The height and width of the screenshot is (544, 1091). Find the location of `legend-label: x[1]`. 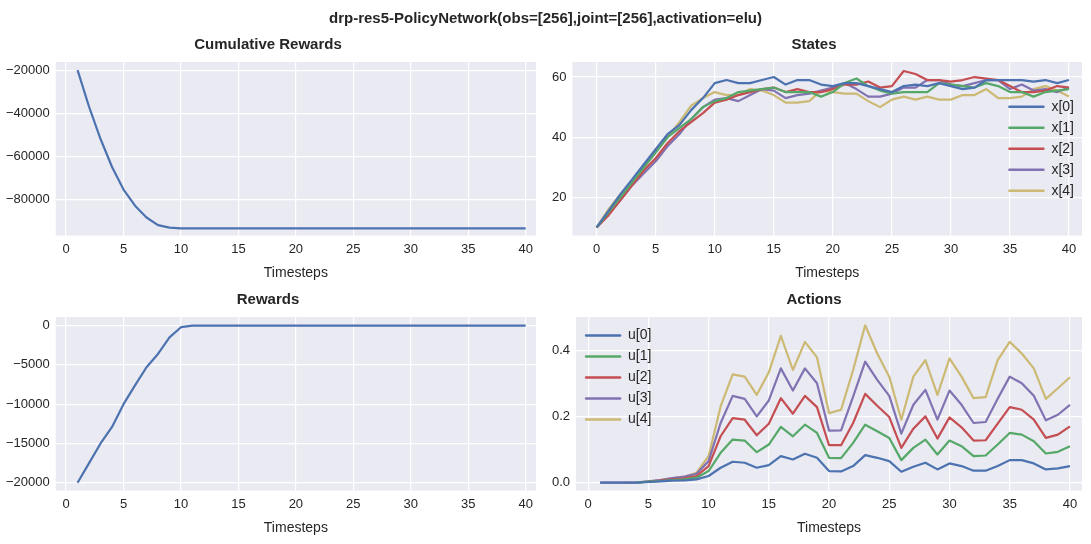

legend-label: x[1] is located at coordinates (1063, 126).